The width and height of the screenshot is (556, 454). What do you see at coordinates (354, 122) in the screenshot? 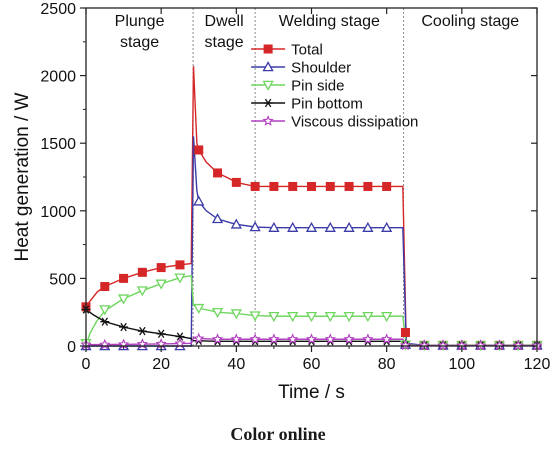
I see `legend-entry-label: Viscous dissipation` at bounding box center [354, 122].